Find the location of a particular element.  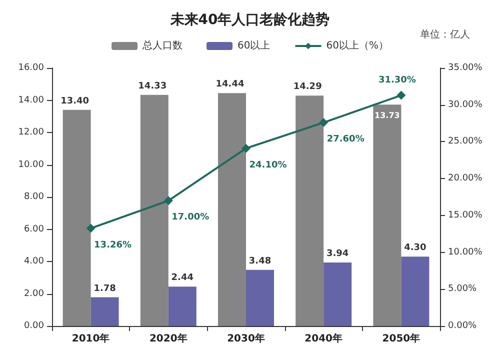

y-tick-label: 2.00 is located at coordinates (34, 293).